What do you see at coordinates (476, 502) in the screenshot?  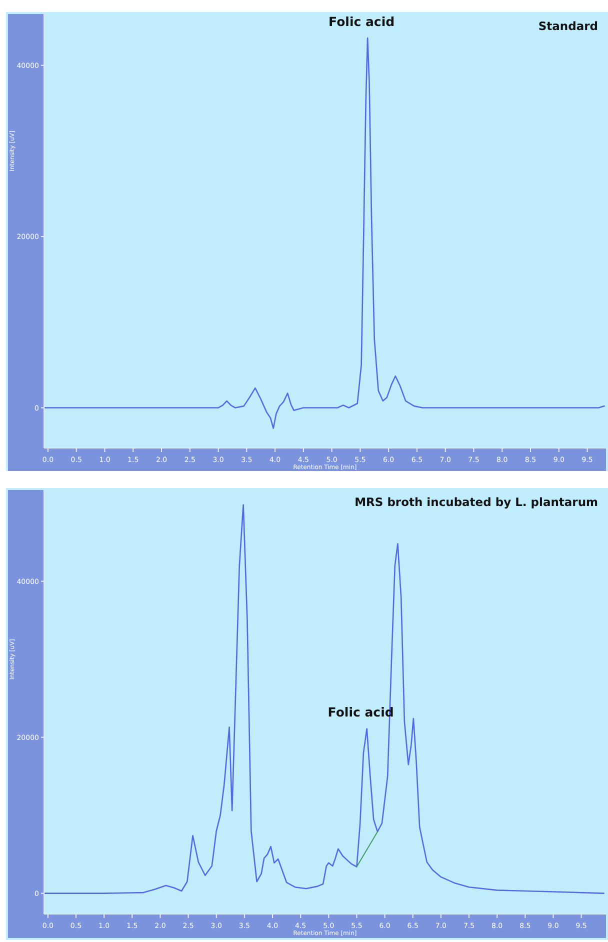 I see `text: MRS broth incubated by L. plantarum` at bounding box center [476, 502].